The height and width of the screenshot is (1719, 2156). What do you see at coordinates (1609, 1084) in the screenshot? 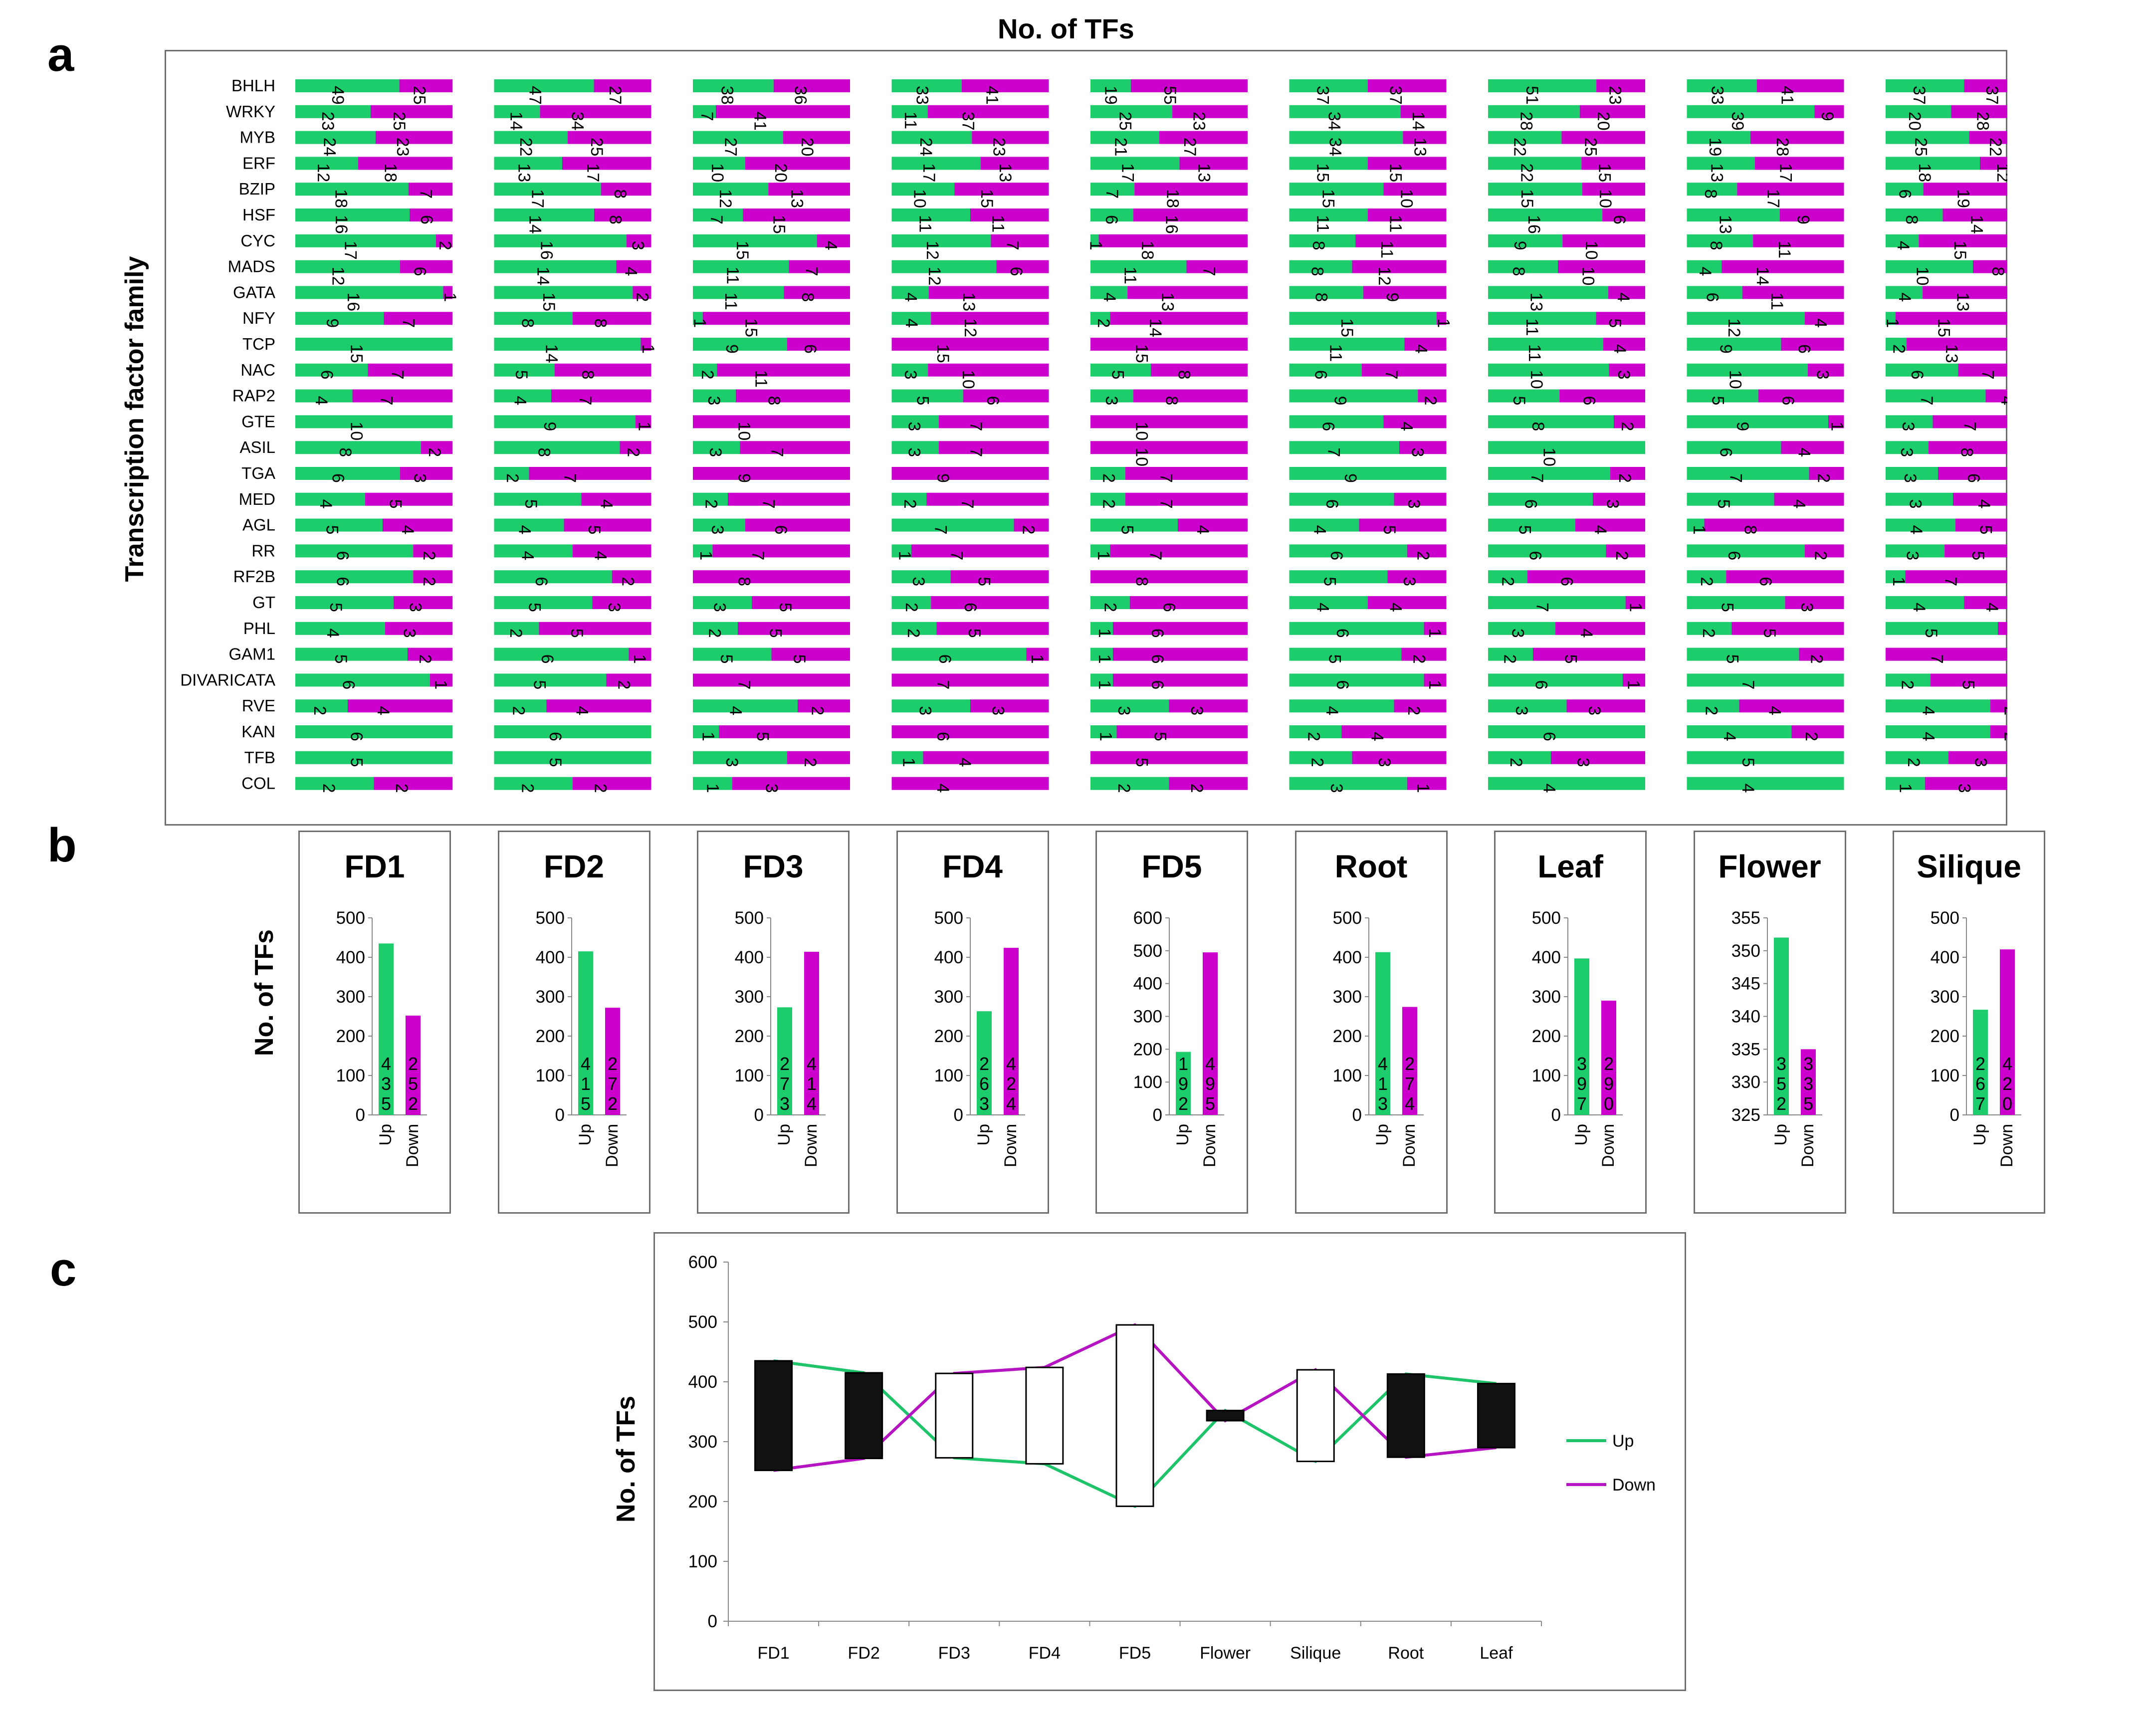
I see `bar-down-digit: 9` at bounding box center [1609, 1084].